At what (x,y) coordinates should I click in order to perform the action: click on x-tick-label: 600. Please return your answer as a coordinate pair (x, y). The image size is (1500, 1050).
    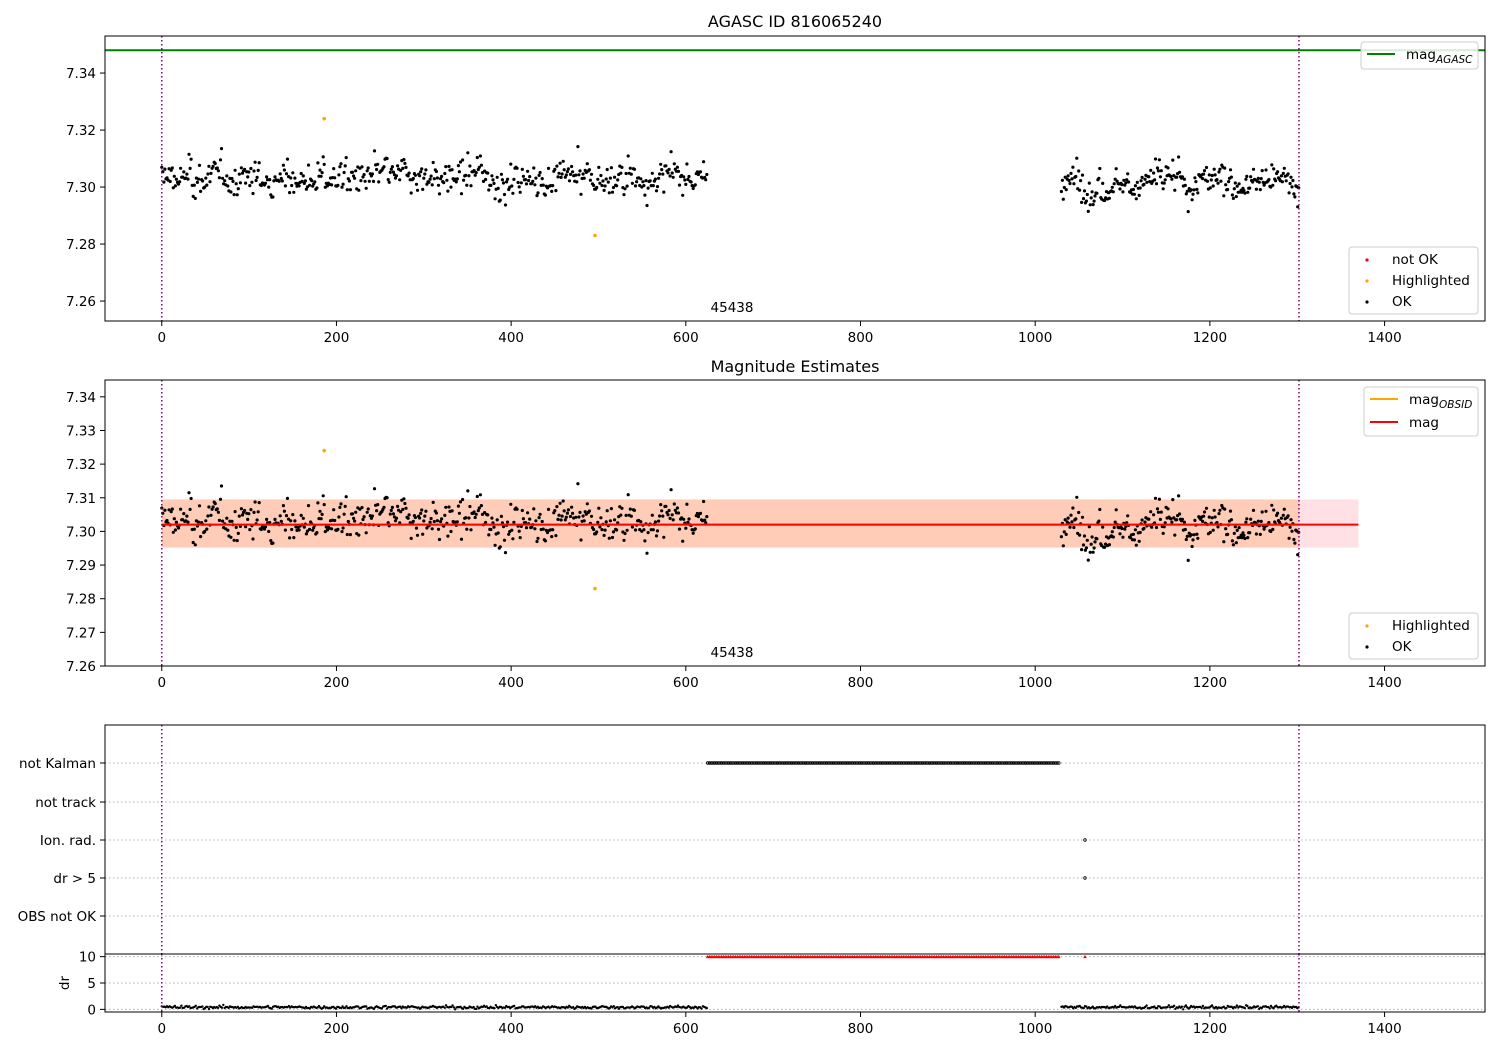
    Looking at the image, I should click on (686, 683).